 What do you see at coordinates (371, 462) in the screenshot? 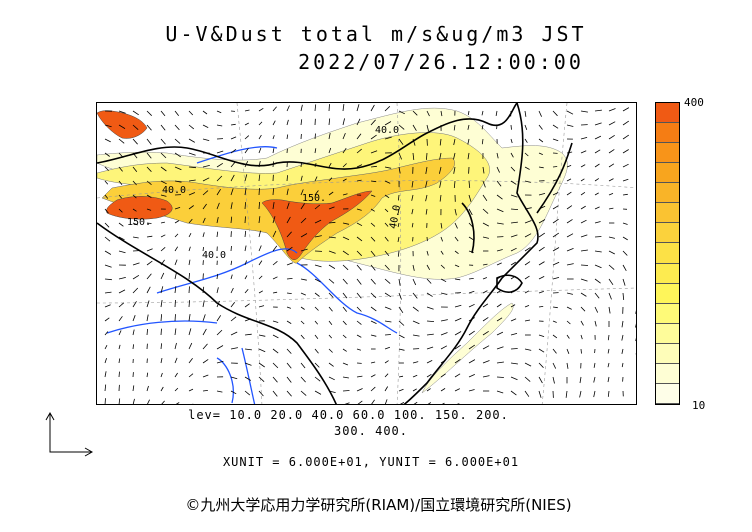
I see `vector-units: XUNIT = 6.000E+01, YUNIT = 6.000E+01` at bounding box center [371, 462].